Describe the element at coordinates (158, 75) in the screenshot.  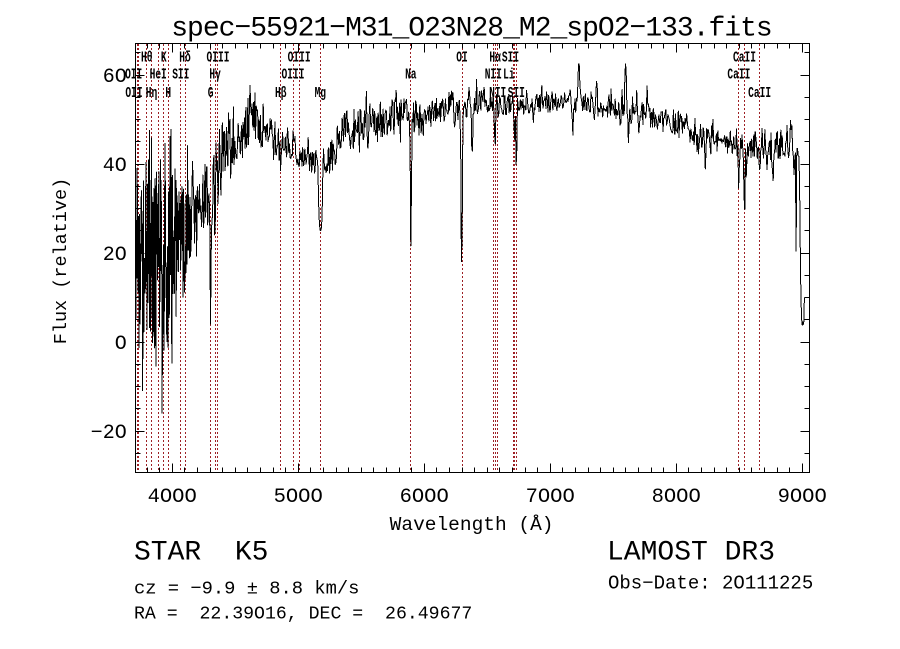
I see `svg-text: HeI` at that location.